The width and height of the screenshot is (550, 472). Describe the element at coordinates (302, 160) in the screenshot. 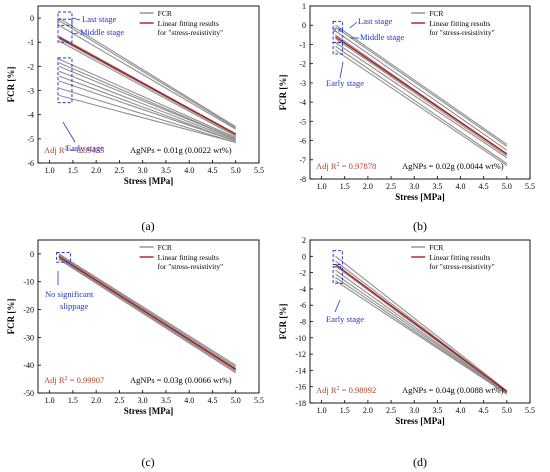

I see `y-tick-label: -7` at that location.